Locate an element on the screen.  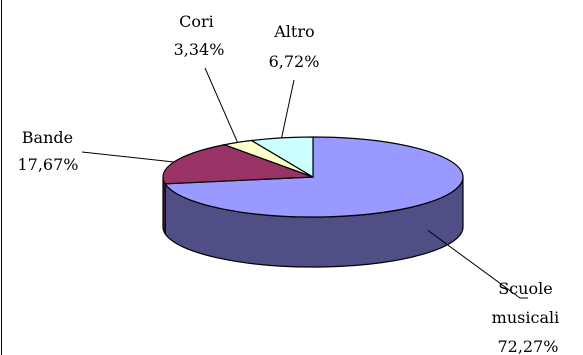
label-scuole-musicali-line2: musicali is located at coordinates (526, 317).